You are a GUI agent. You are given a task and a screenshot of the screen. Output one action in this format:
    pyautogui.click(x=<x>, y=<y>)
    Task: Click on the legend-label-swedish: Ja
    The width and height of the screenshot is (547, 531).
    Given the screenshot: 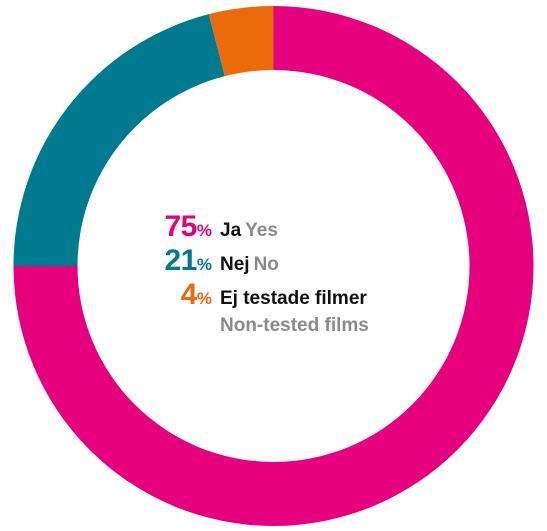 What is the action you would take?
    pyautogui.click(x=231, y=230)
    